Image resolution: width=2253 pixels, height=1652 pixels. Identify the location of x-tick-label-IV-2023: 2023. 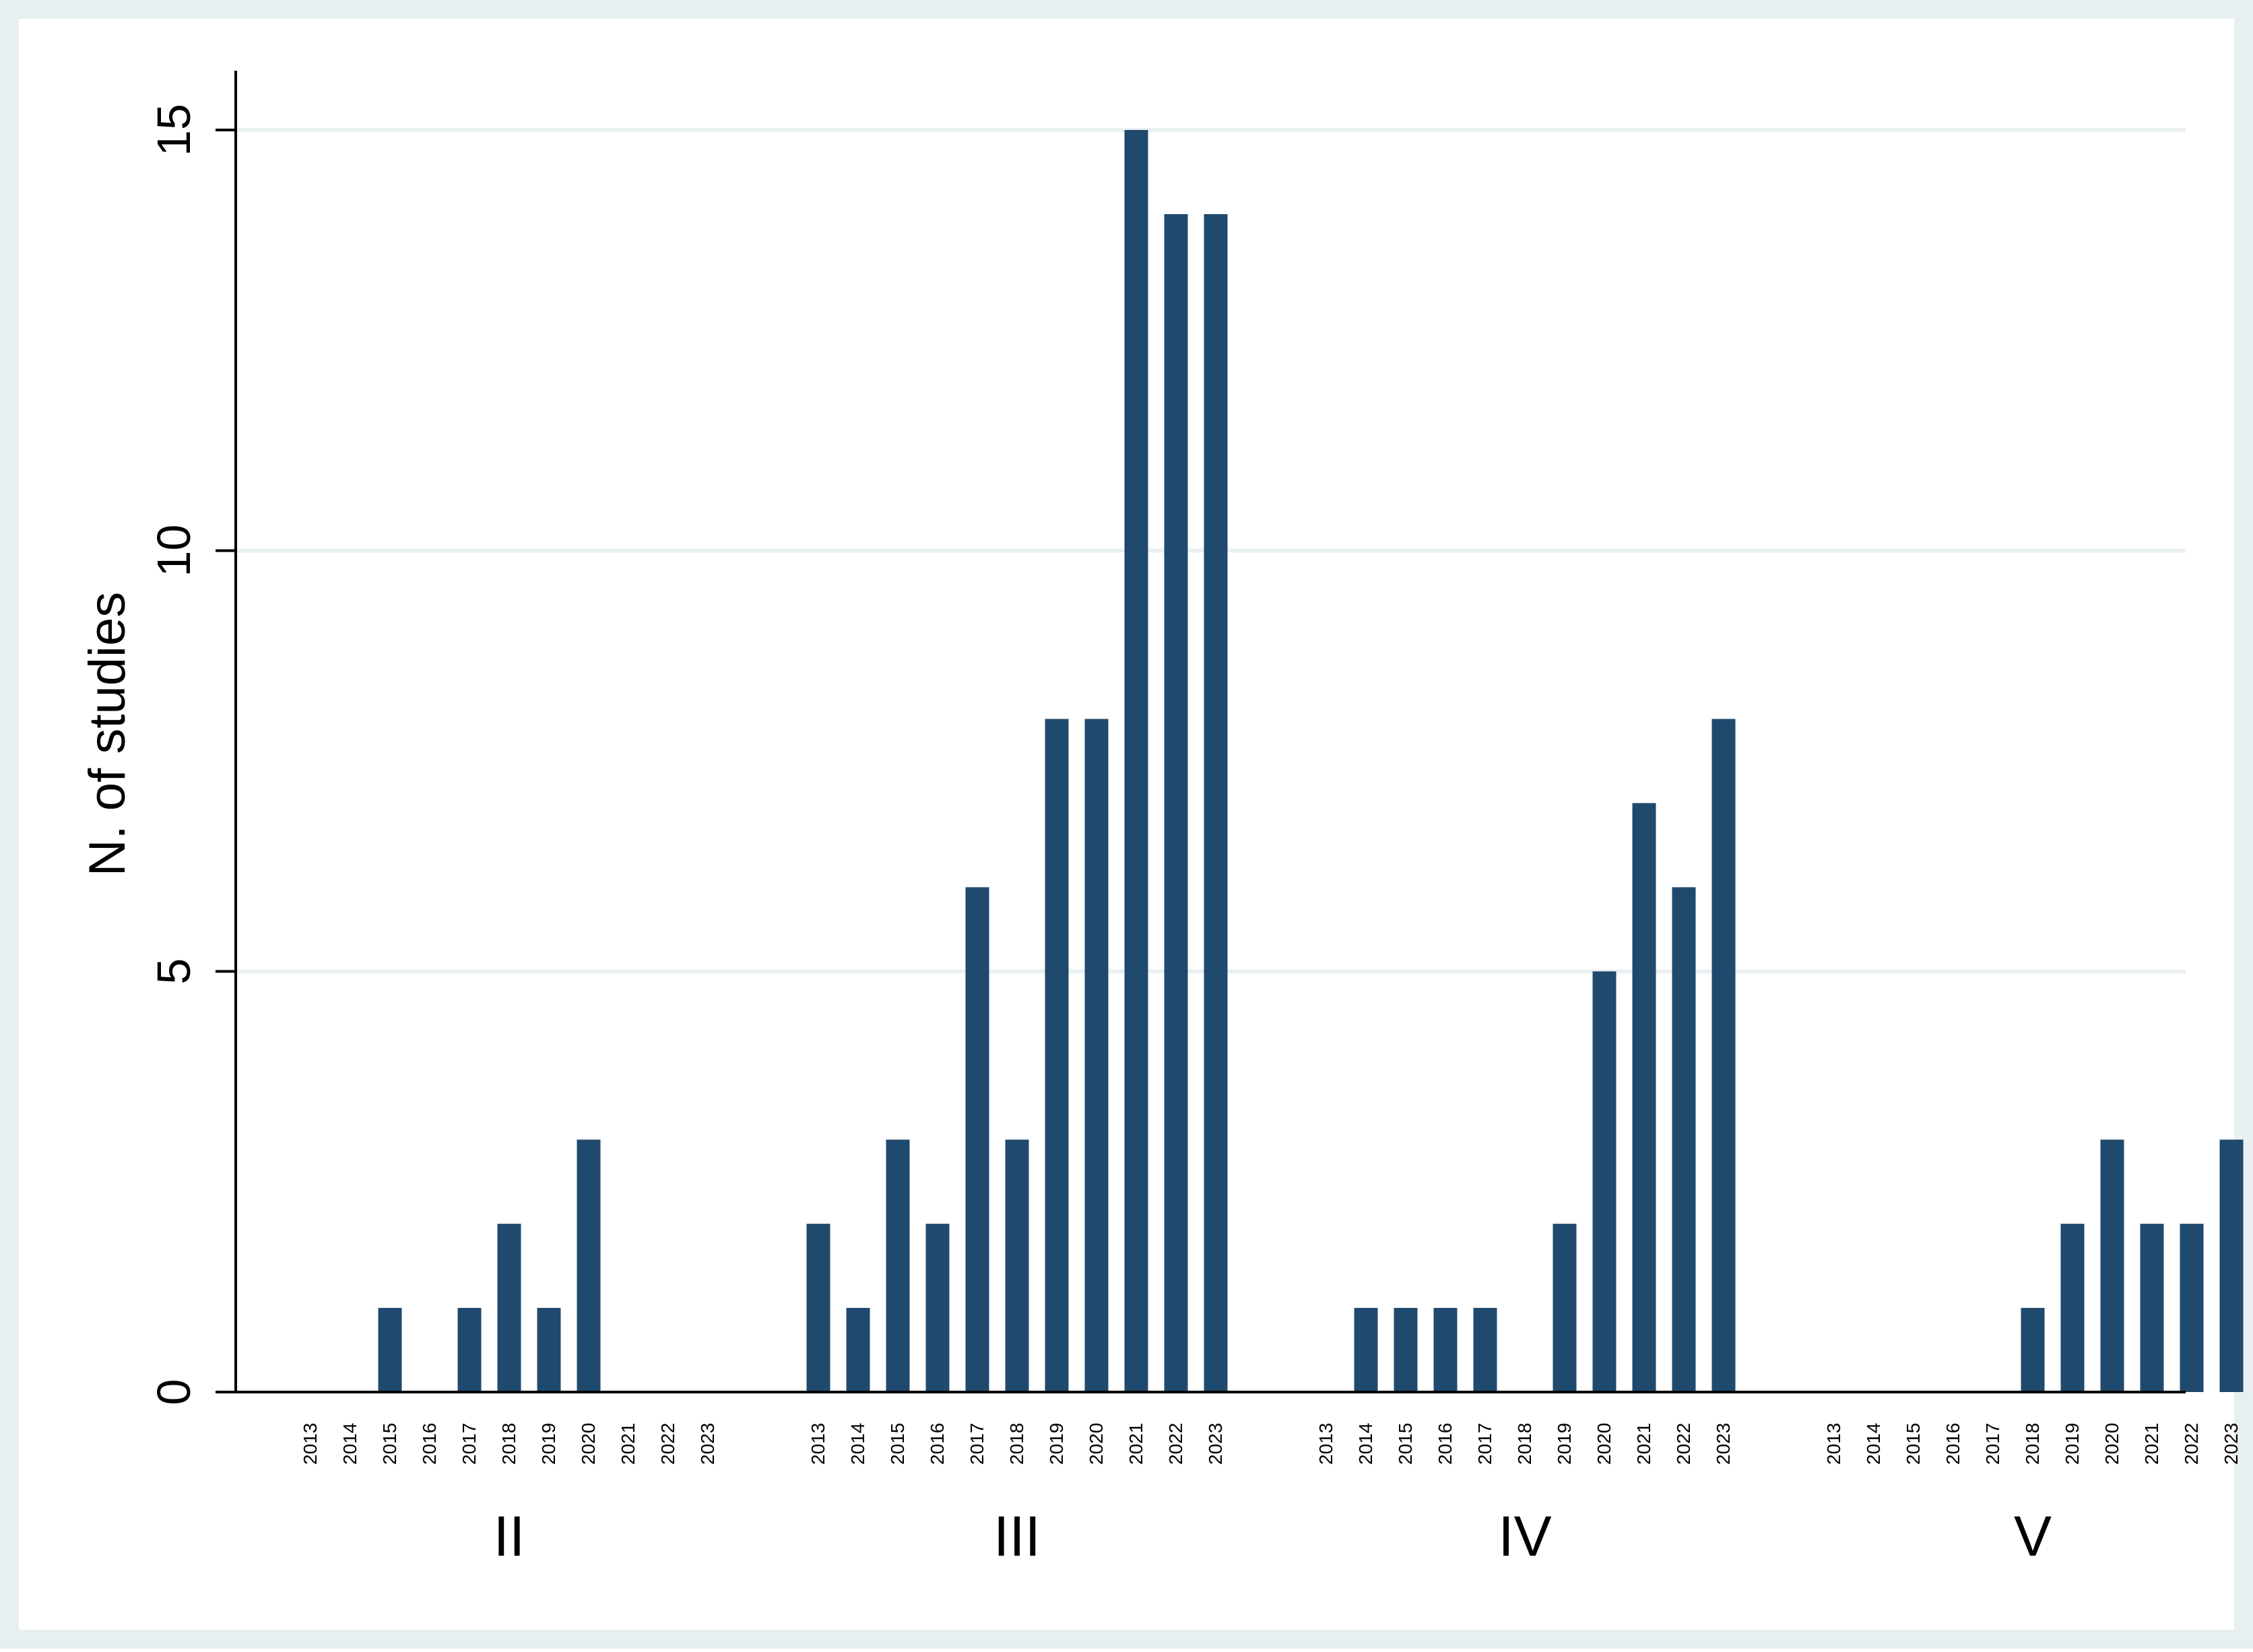
(1724, 1444).